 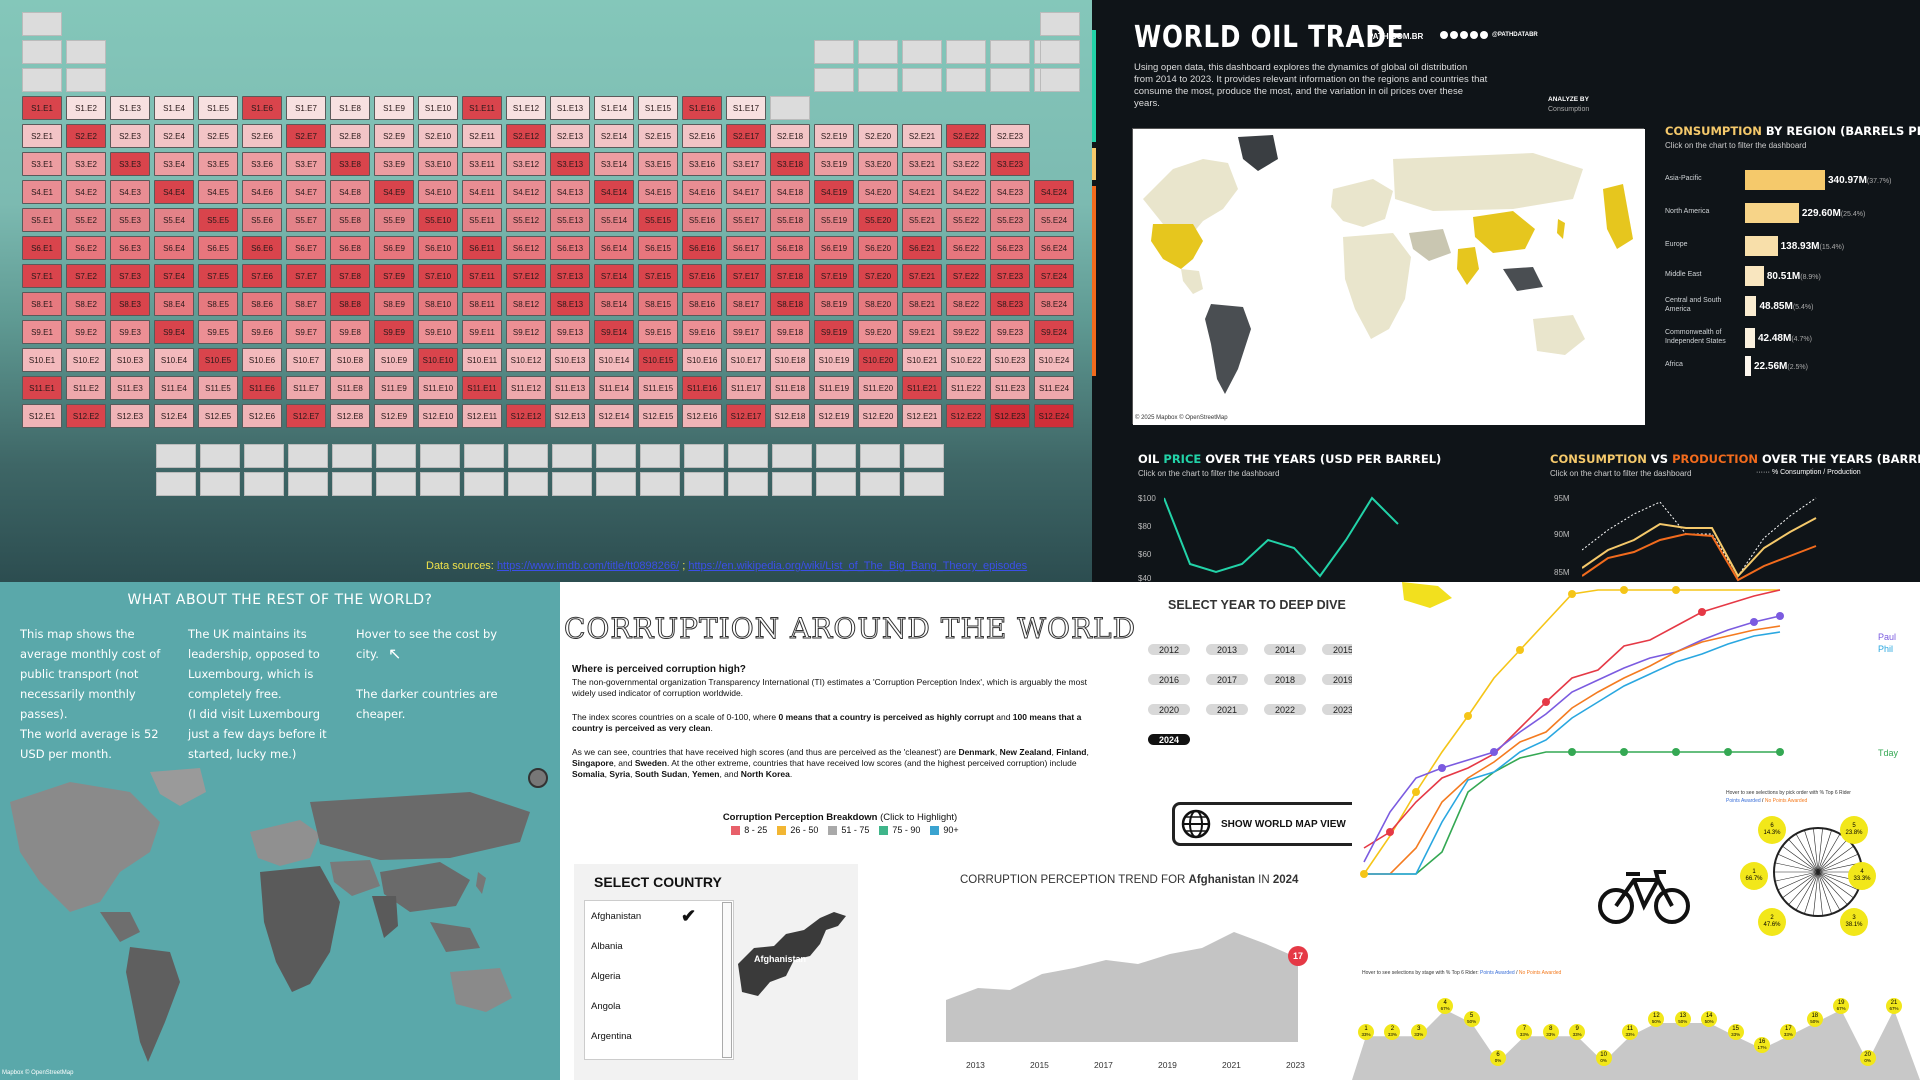 I want to click on episode-cell: S8.E10, so click(x=438, y=304).